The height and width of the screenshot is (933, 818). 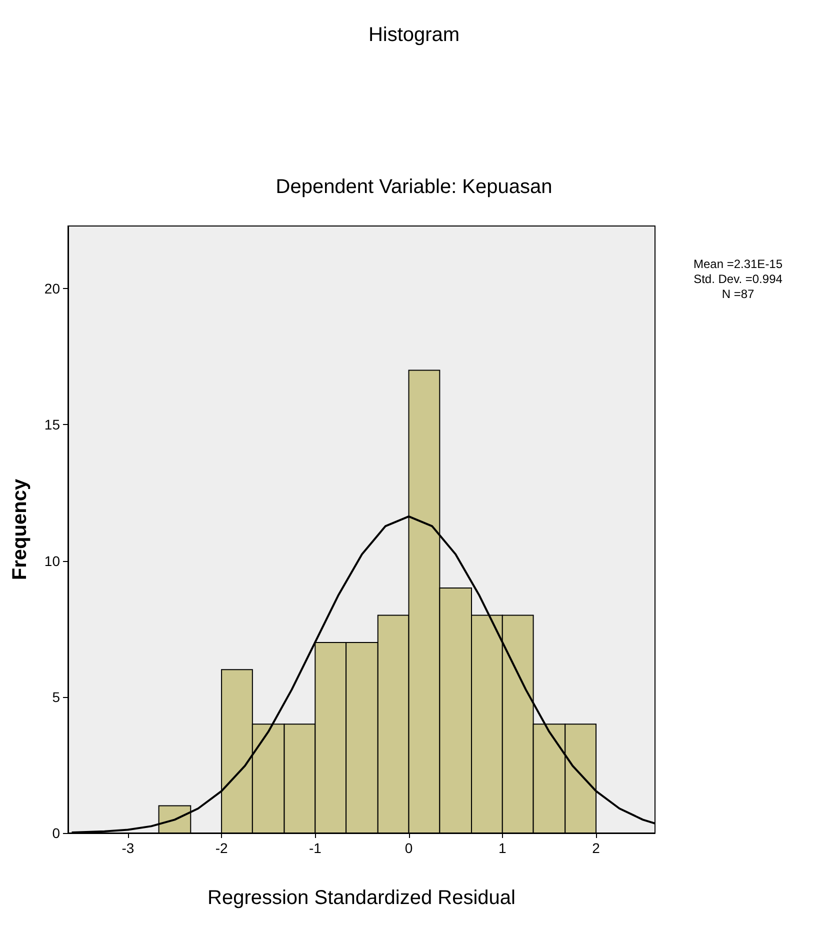 I want to click on text: Std. Dev. =0.994, so click(x=738, y=279).